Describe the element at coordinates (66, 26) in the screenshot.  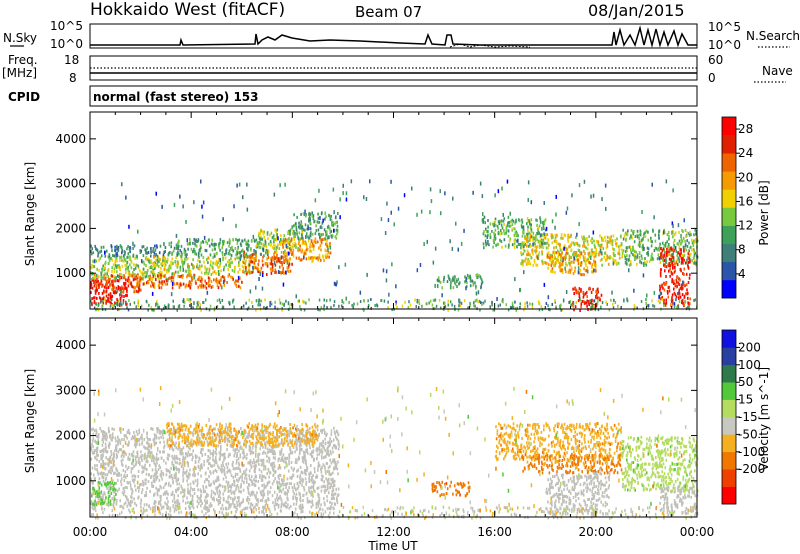
I see `nsky-max: 10^5` at that location.